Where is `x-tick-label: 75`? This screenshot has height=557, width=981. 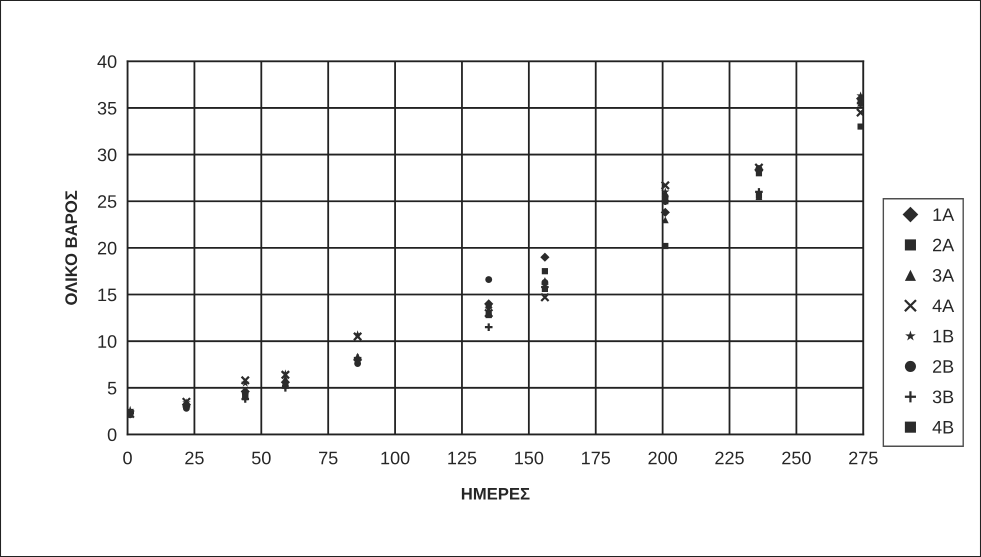
x-tick-label: 75 is located at coordinates (328, 458).